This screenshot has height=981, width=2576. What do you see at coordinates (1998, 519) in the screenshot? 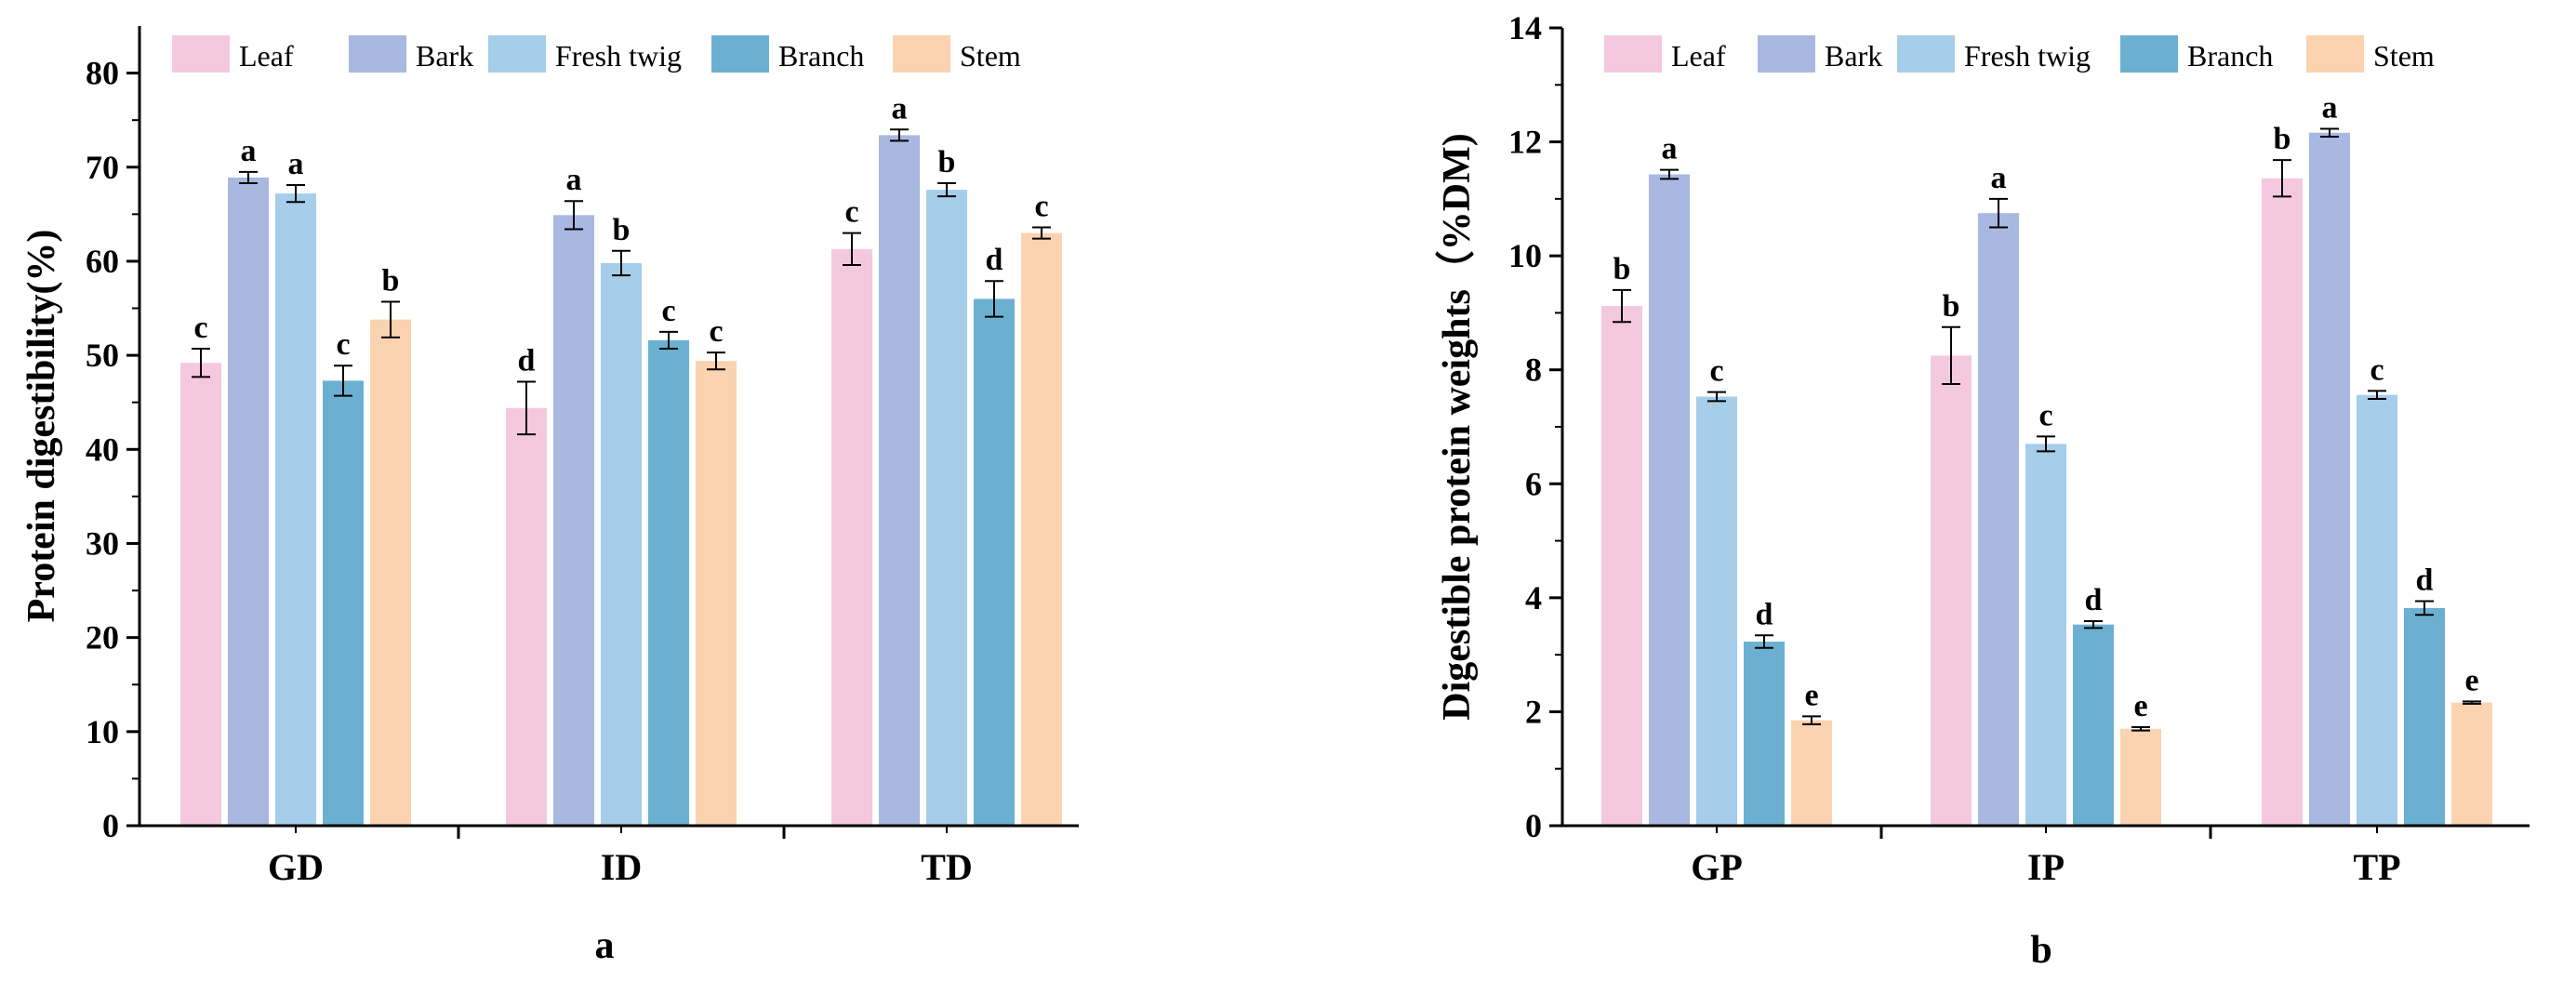
I see `bar-bark-ip` at bounding box center [1998, 519].